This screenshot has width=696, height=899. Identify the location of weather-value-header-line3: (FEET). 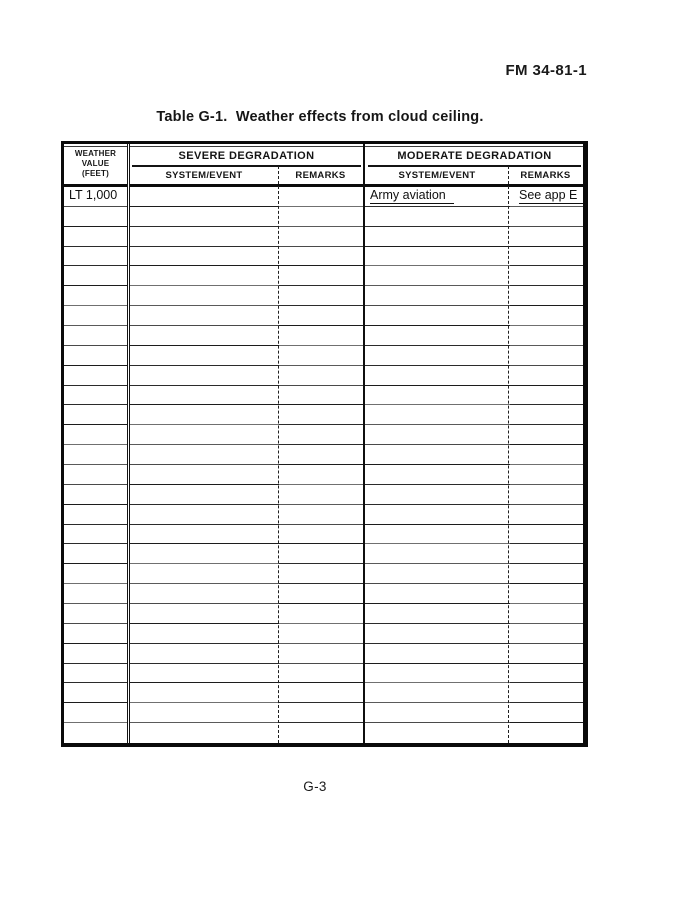
(95, 173).